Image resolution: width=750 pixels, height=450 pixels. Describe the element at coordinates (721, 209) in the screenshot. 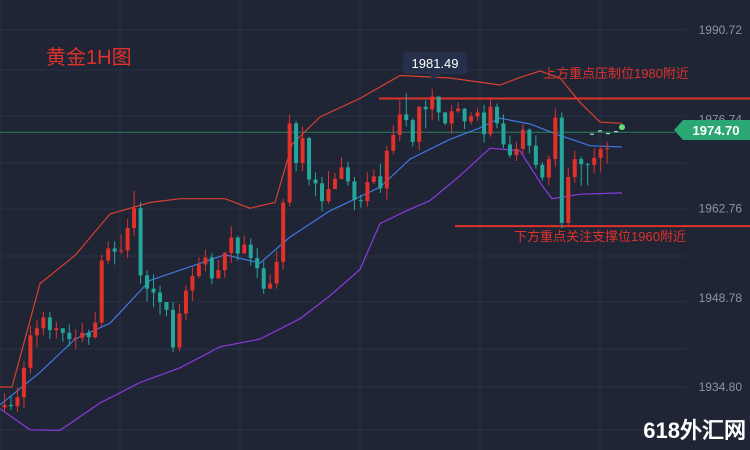

I see `y-tick-label: 1962.76` at that location.